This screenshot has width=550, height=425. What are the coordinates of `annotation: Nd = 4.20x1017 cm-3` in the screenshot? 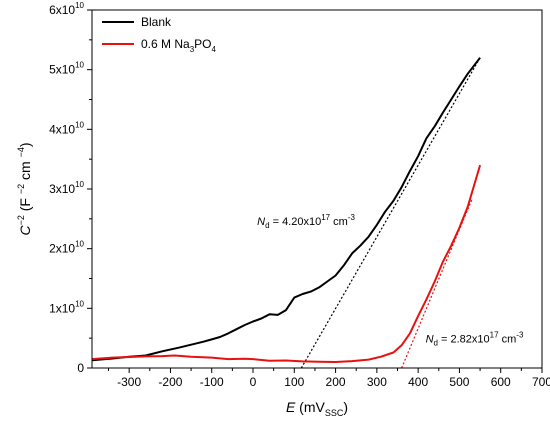 It's located at (306, 221).